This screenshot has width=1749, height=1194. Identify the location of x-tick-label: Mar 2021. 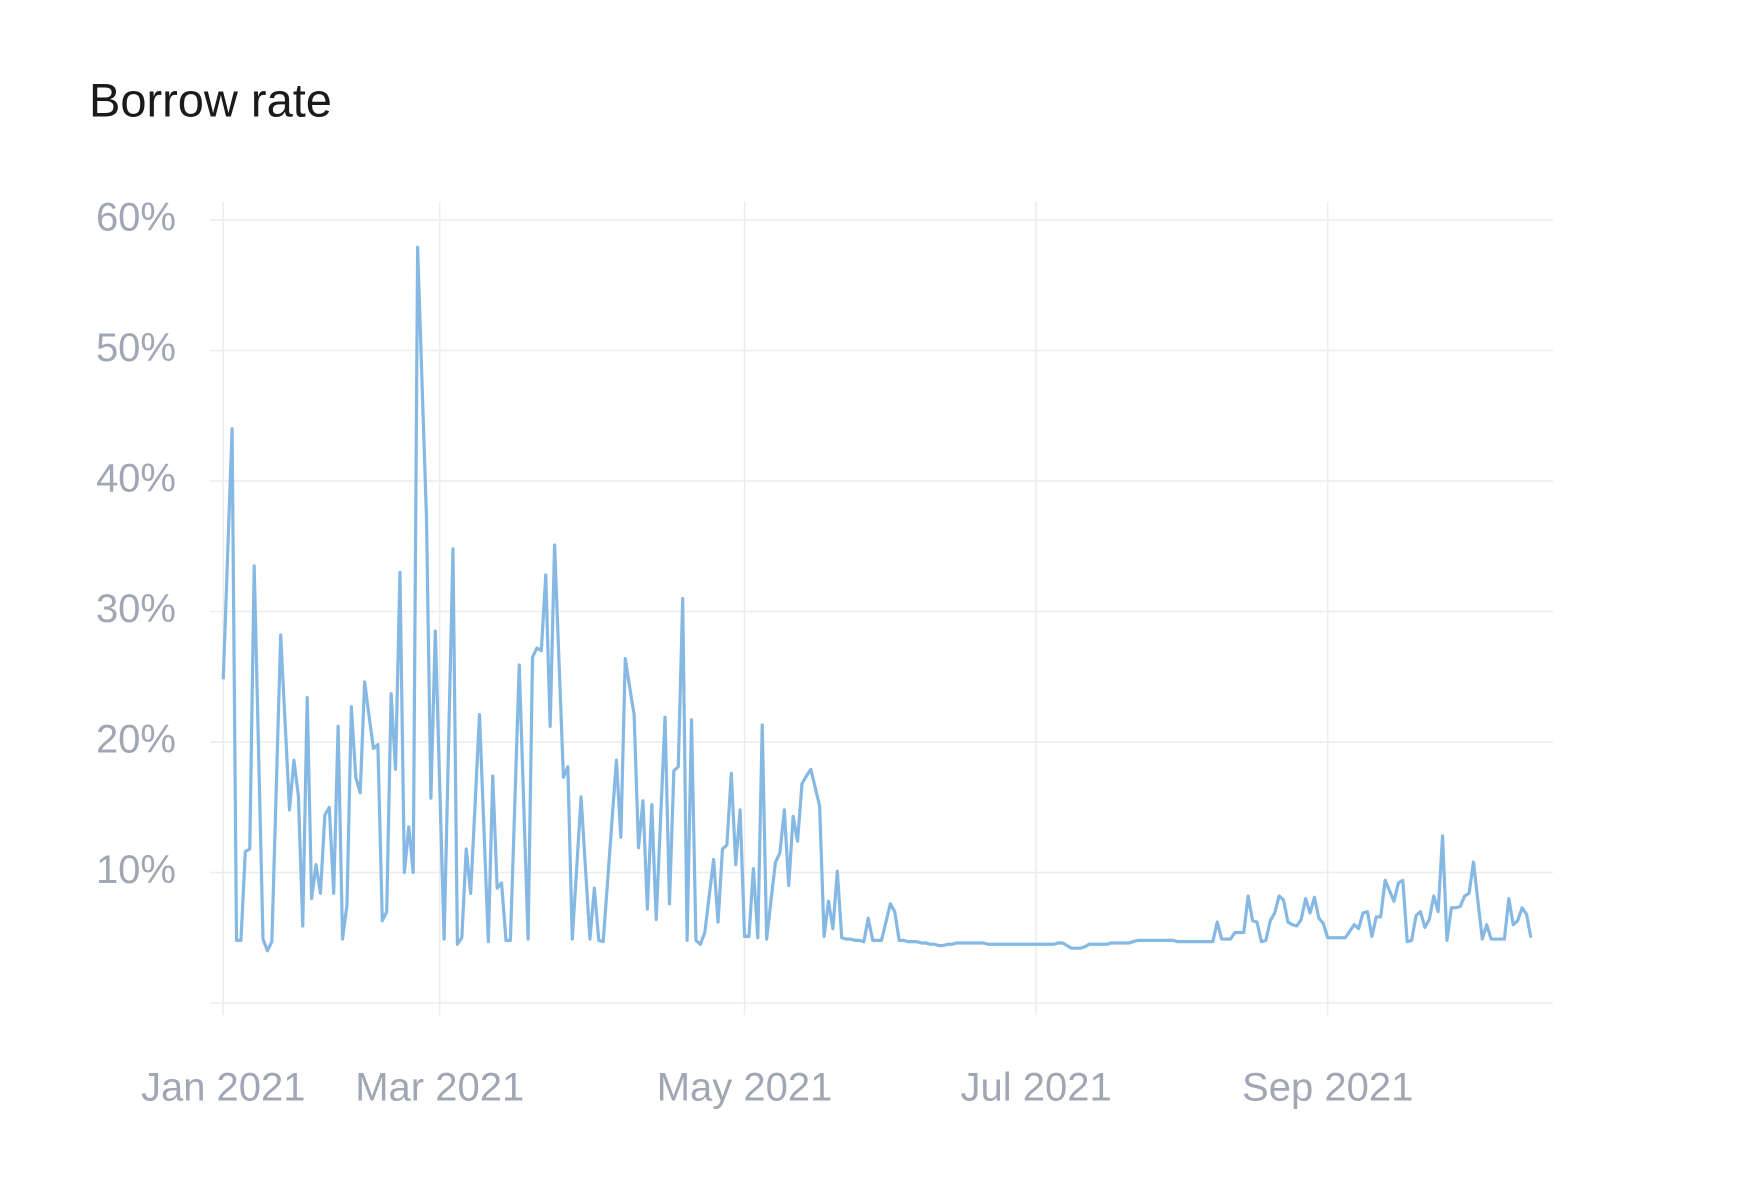
(439, 1088).